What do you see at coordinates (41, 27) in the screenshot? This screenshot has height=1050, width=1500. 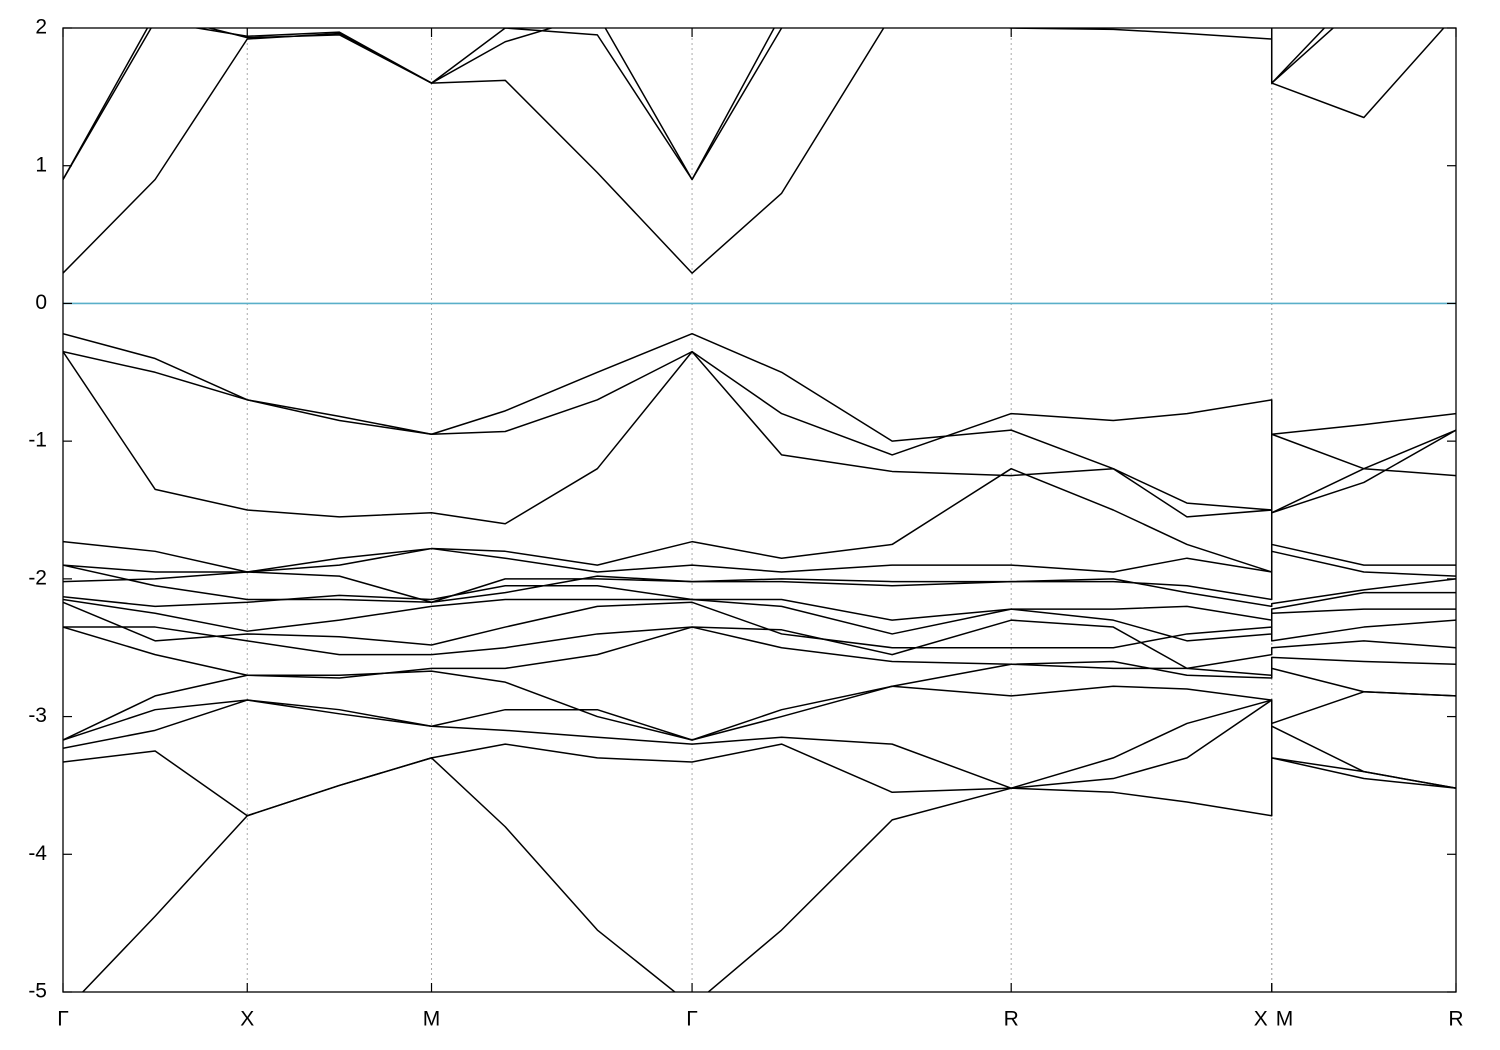 I see `y-tick-label: 2` at bounding box center [41, 27].